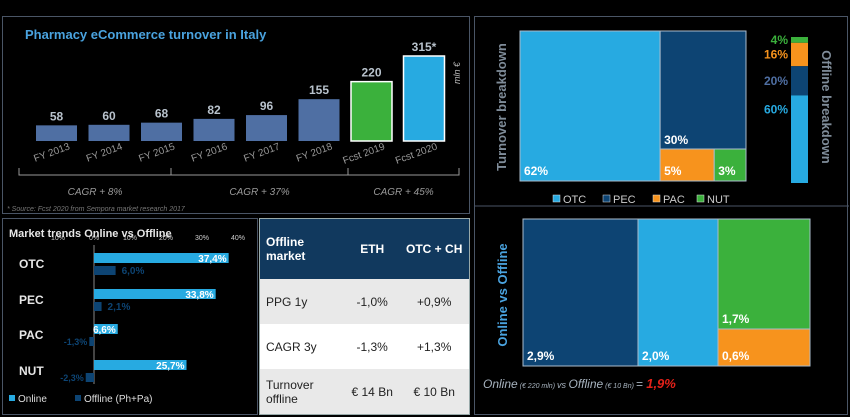 This screenshot has height=417, width=850. What do you see at coordinates (780, 40) in the screenshot?
I see `offline-breakdown-label: 4%` at bounding box center [780, 40].